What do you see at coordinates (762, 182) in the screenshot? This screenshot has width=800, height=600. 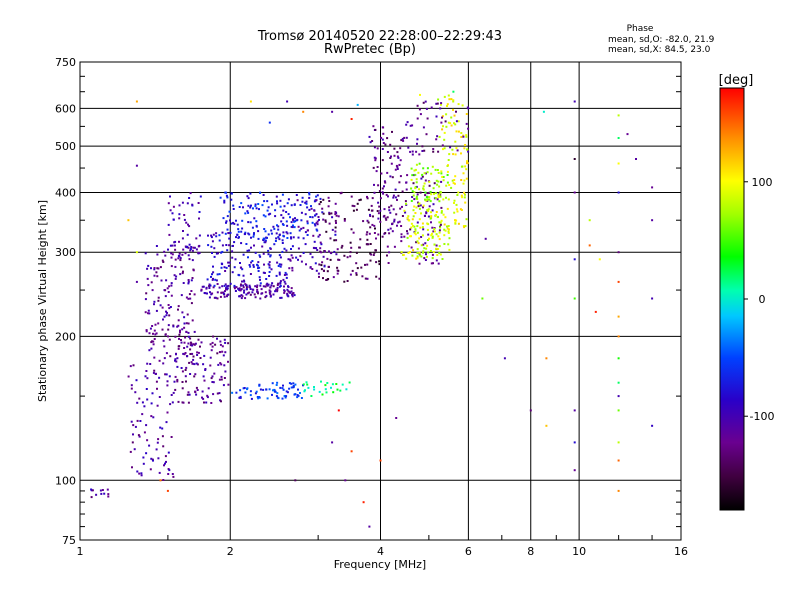 I see `colorbar-tick-label: 100` at bounding box center [762, 182].